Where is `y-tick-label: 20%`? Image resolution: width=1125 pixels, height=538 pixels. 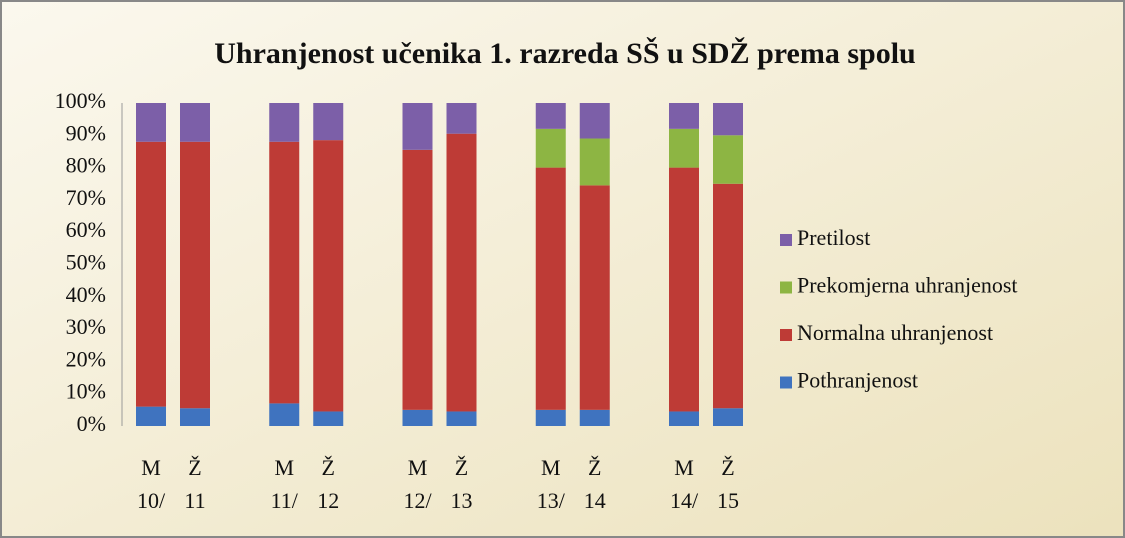 y-tick-label: 20% is located at coordinates (86, 358).